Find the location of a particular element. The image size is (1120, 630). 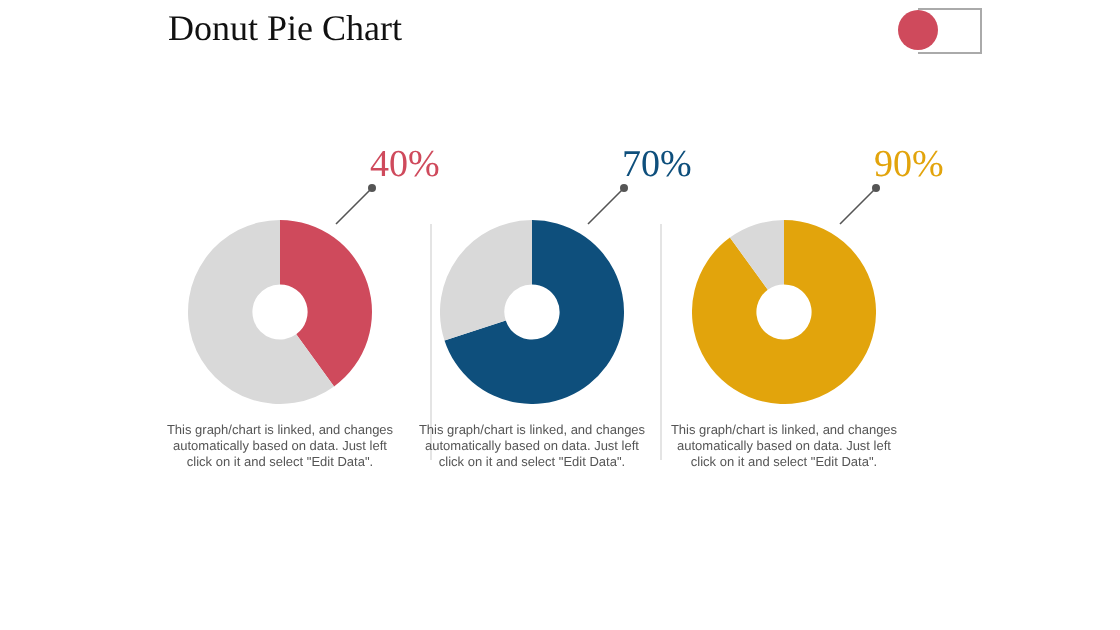

data-label: 40% is located at coordinates (405, 166).